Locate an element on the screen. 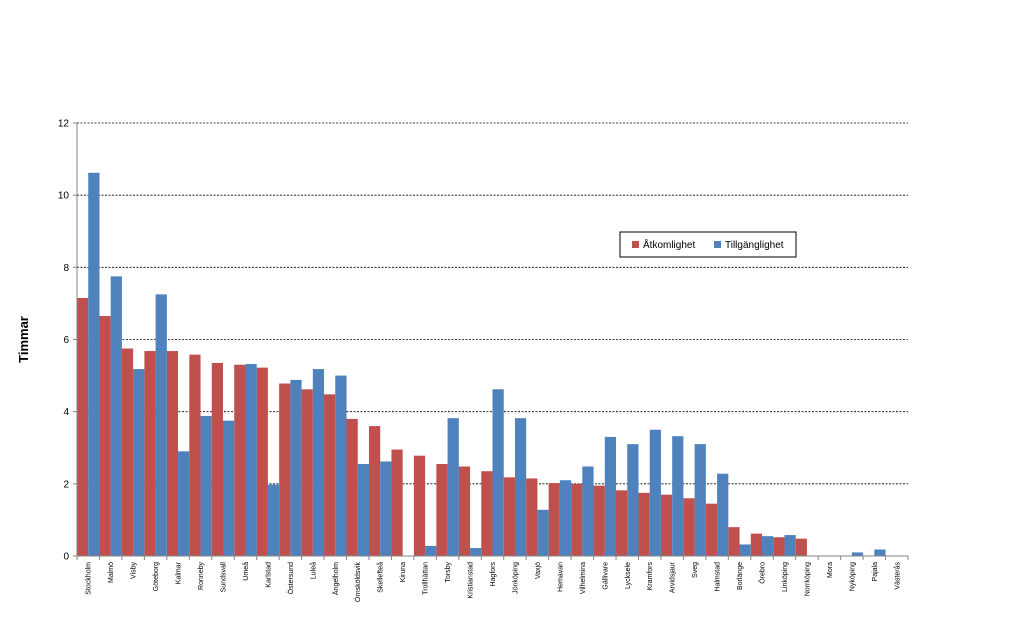  x-category-label: Skellefteå is located at coordinates (381, 577).